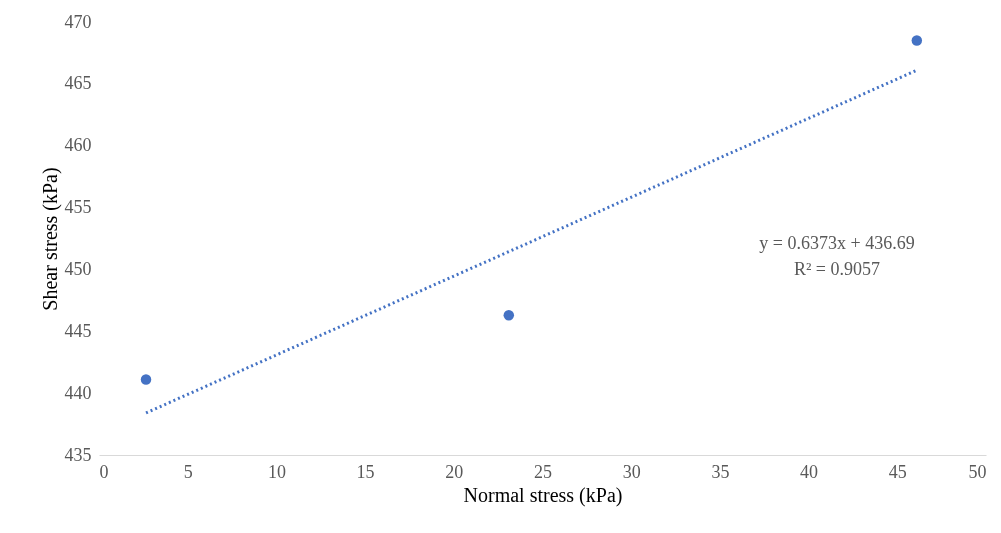 This screenshot has height=533, width=1001. What do you see at coordinates (50, 239) in the screenshot?
I see `y-axis-title: Shear stress (kPa)` at bounding box center [50, 239].